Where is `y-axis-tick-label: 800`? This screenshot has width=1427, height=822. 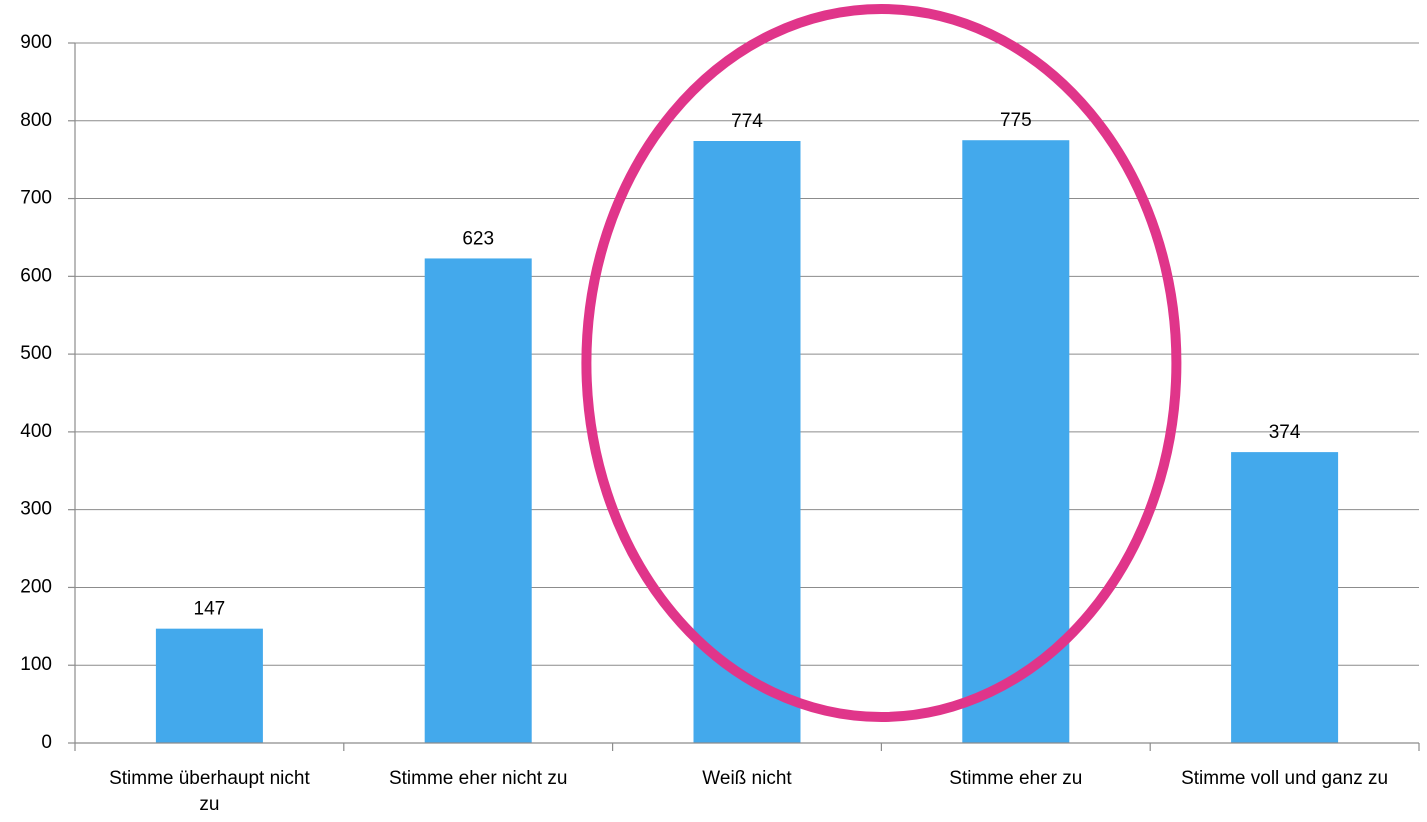 y-axis-tick-label: 800 is located at coordinates (36, 120).